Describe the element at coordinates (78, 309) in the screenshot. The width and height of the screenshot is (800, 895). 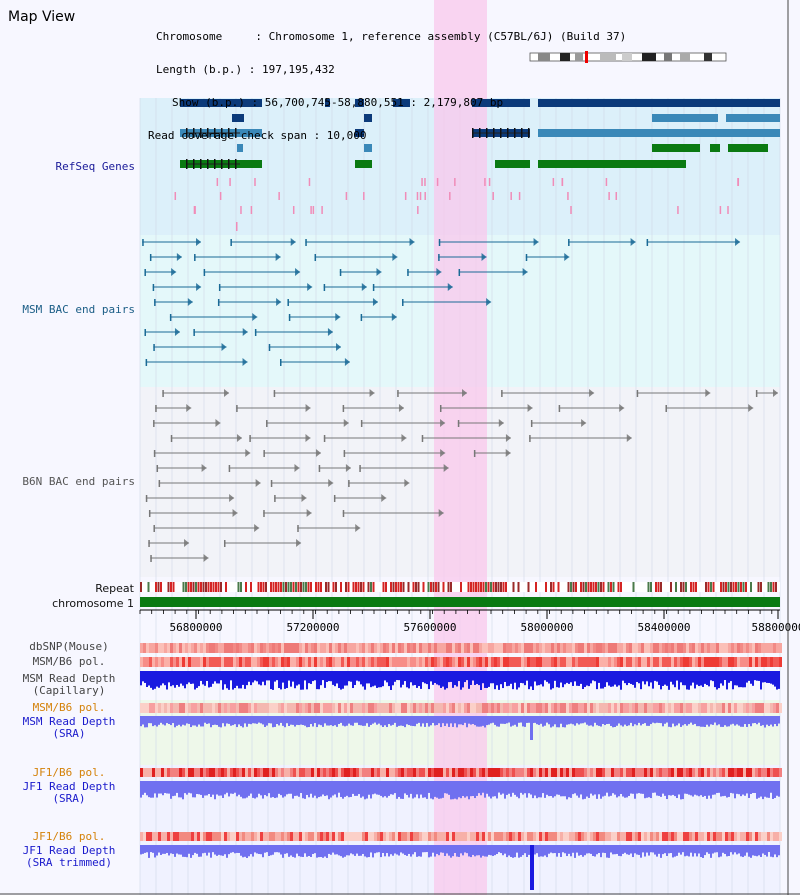
I see `msm-bac-track-label: MSM BAC end pairs` at that location.